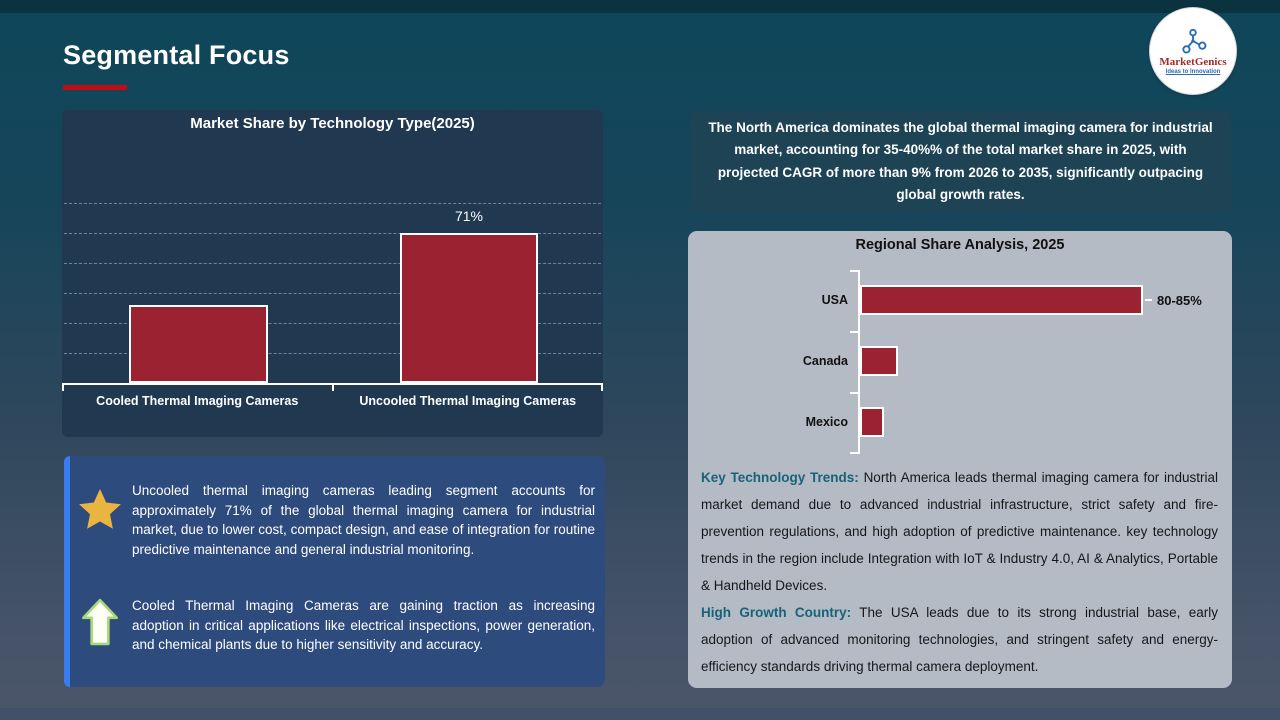 The image size is (1280, 720). I want to click on top-accent-band, so click(640, 6).